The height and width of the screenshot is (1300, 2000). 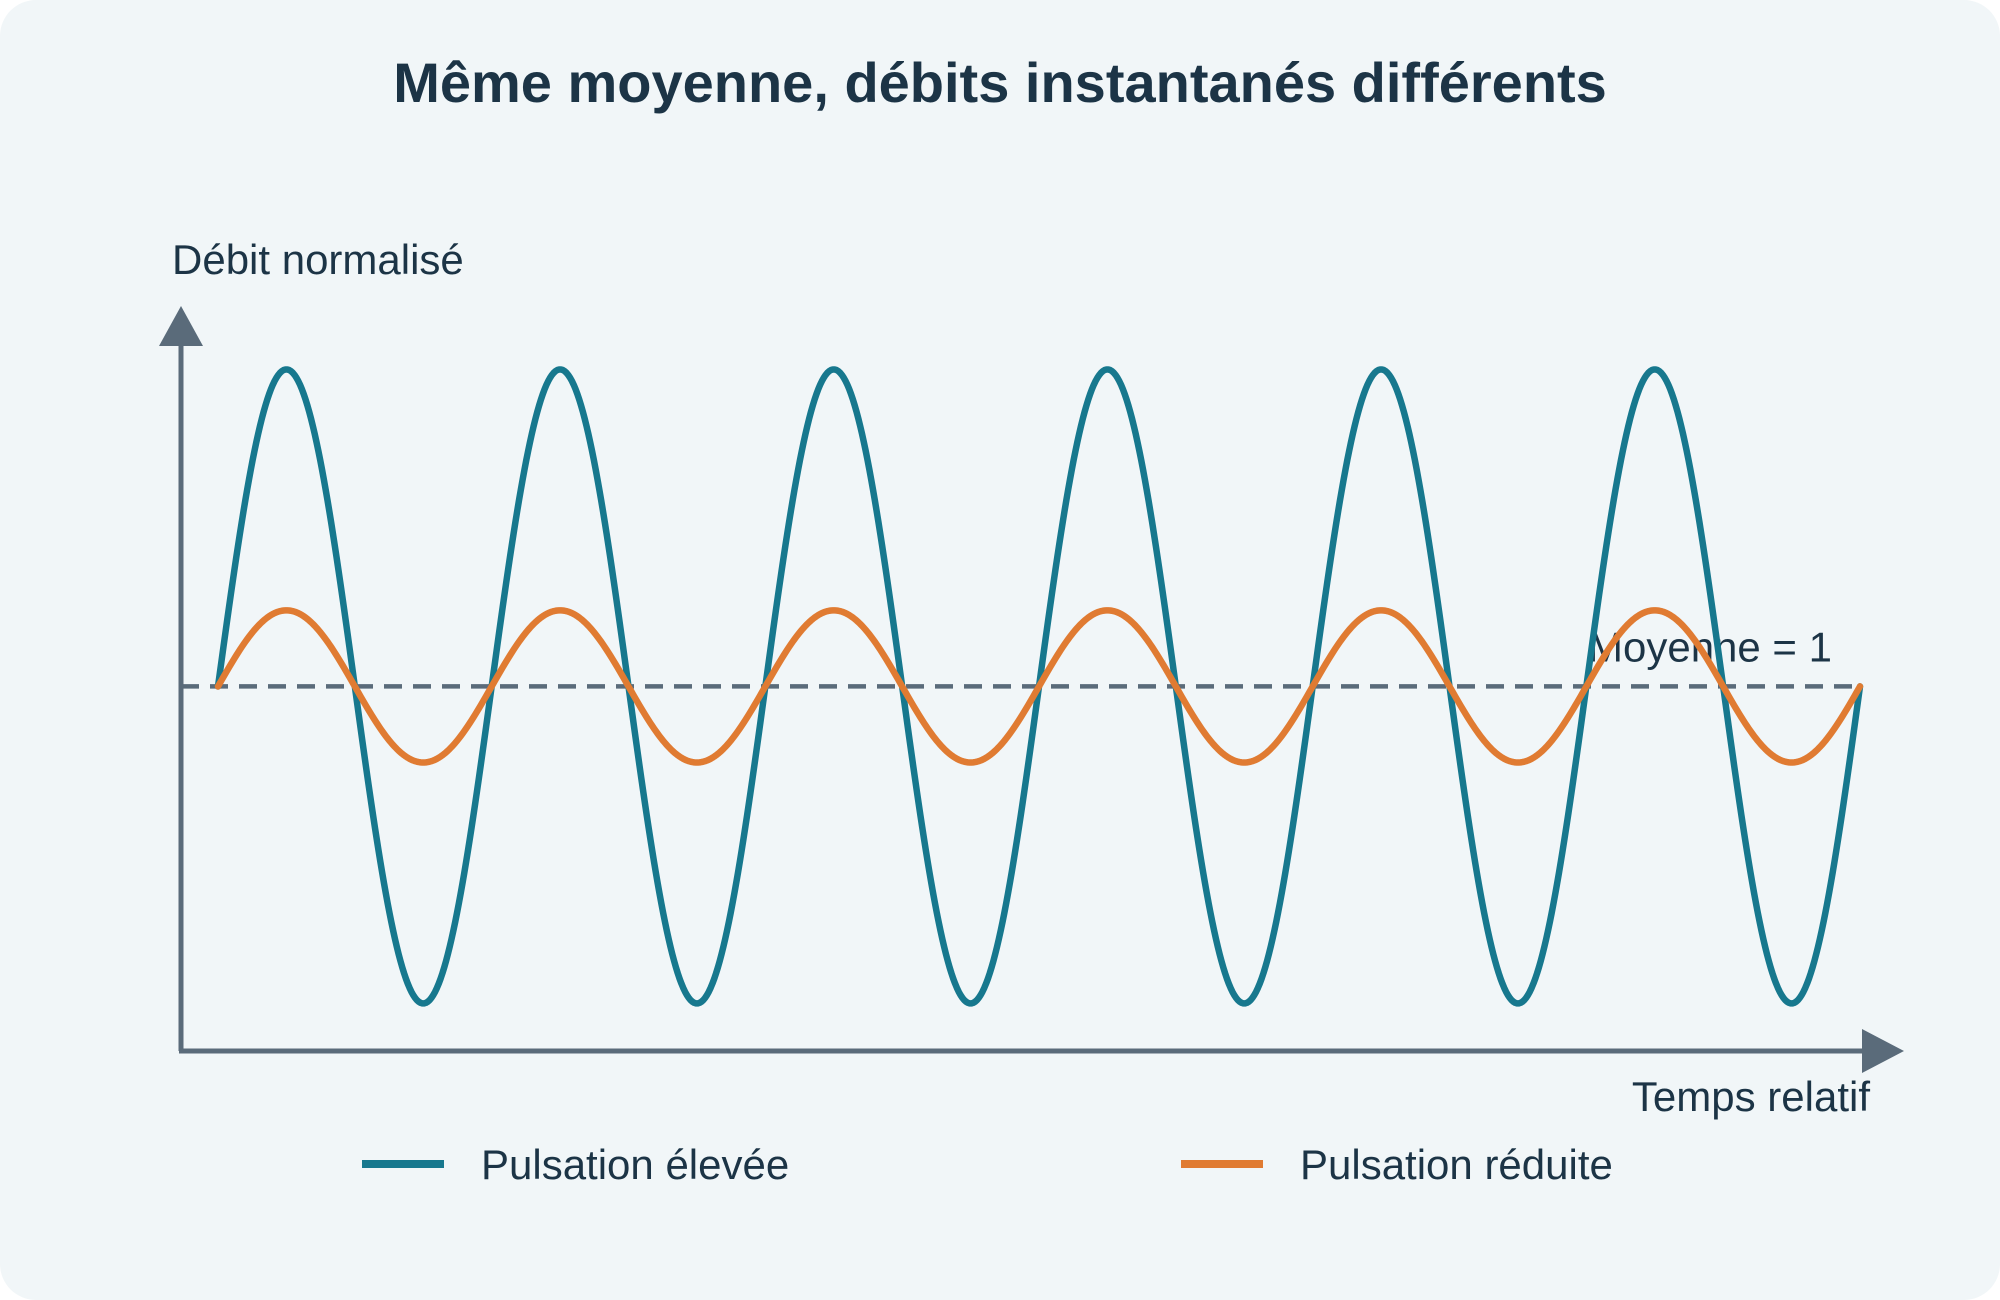 I want to click on legend-label-pulsation-elevee: Pulsation élevée, so click(x=635, y=1164).